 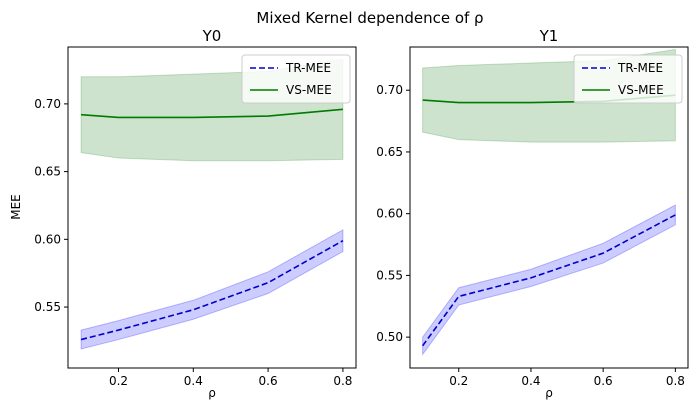 I want to click on y-axis-label: MEE, so click(x=16, y=207).